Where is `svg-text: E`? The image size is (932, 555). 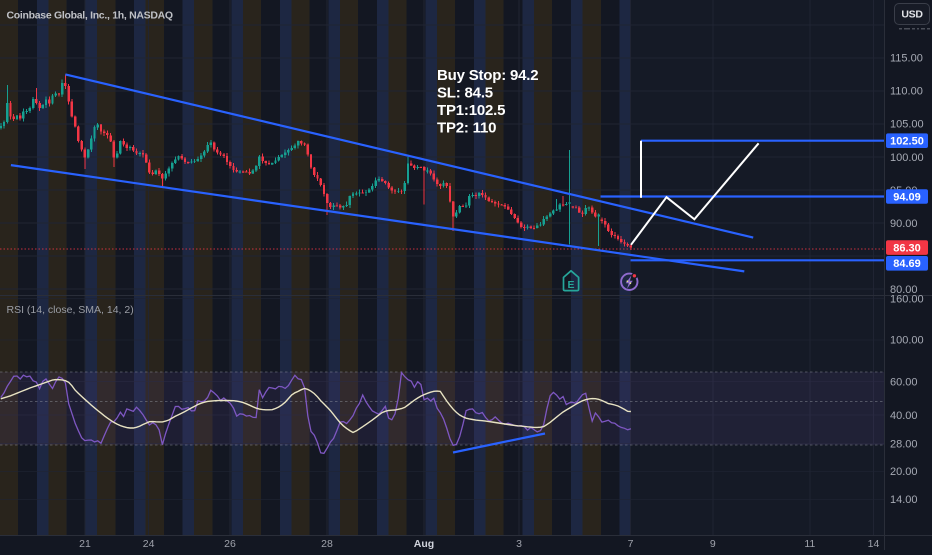 svg-text: E is located at coordinates (570, 285).